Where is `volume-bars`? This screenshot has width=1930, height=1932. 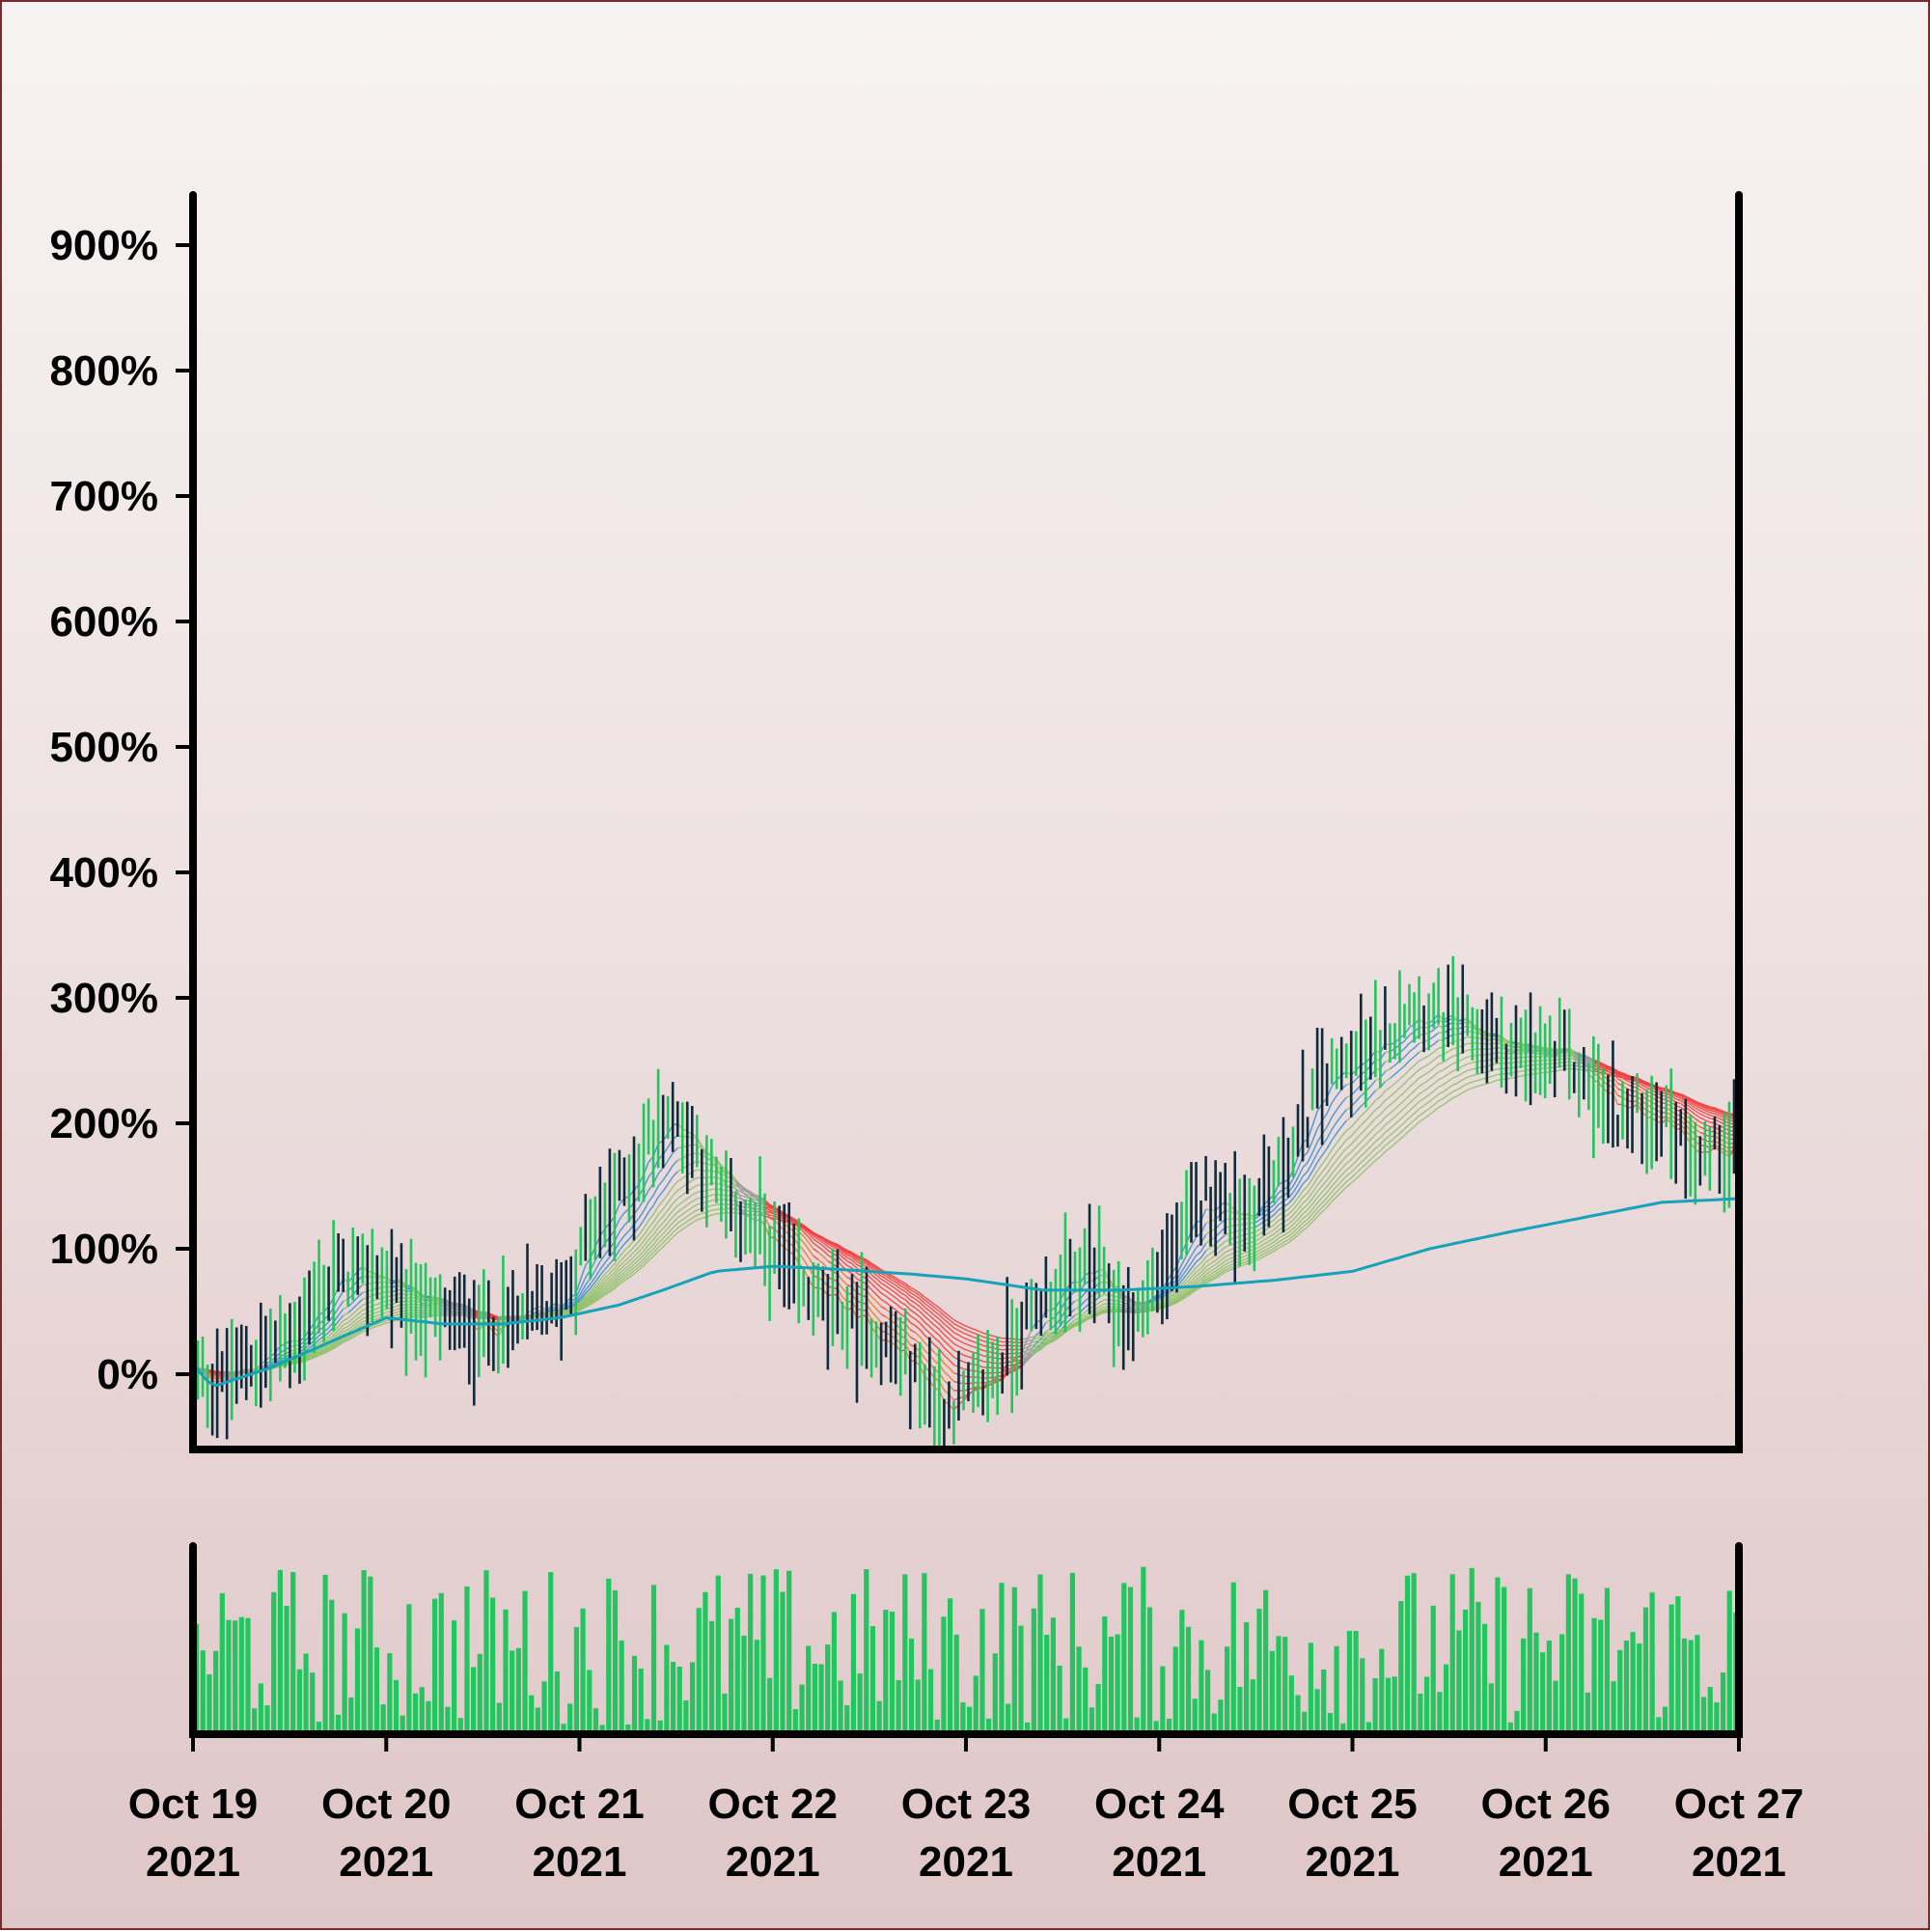 volume-bars is located at coordinates (966, 1650).